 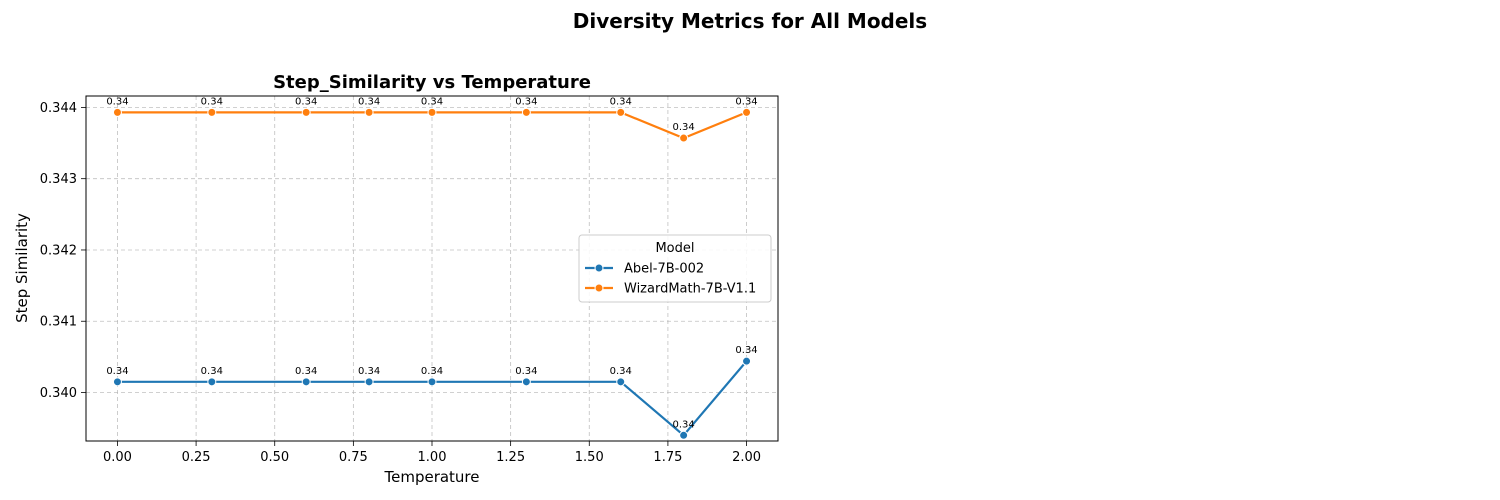 I want to click on x-axis-label: Temperature, so click(x=431, y=477).